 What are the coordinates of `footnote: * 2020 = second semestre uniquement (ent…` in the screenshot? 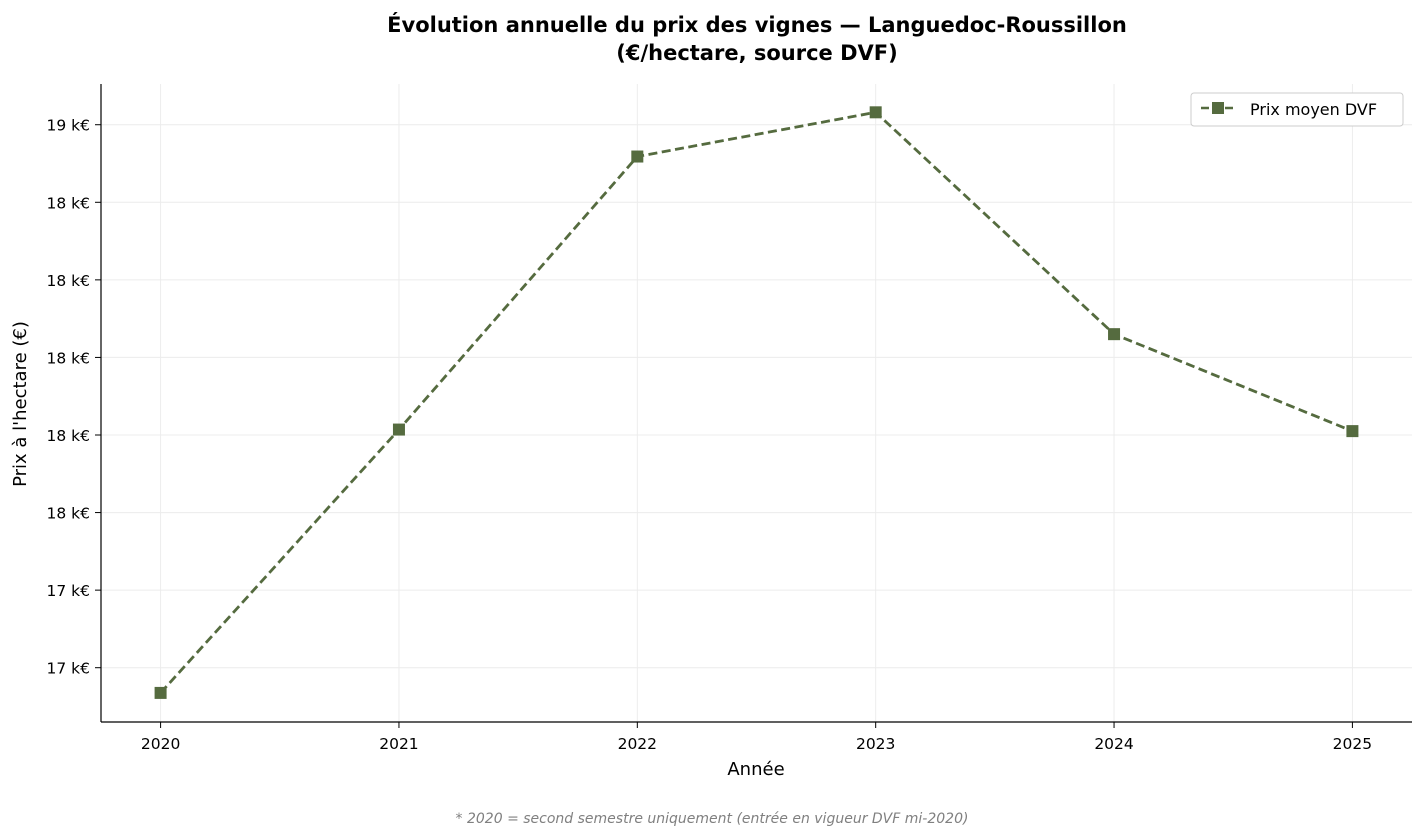 It's located at (712, 819).